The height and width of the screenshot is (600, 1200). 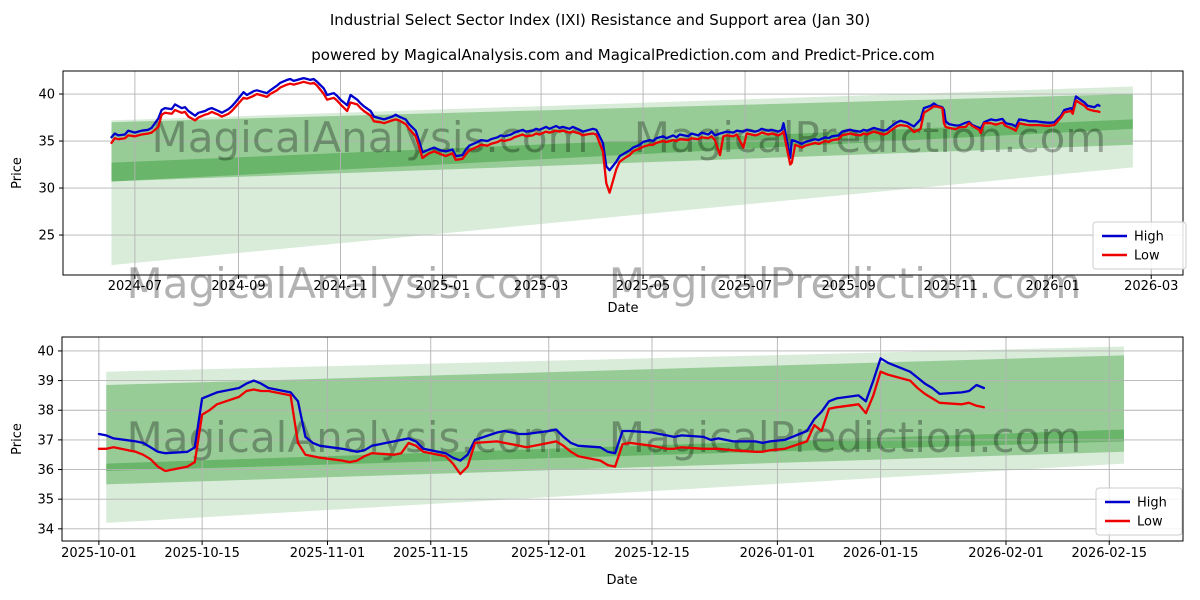 I want to click on x-tick-label: 2026-02-15, so click(x=1109, y=553).